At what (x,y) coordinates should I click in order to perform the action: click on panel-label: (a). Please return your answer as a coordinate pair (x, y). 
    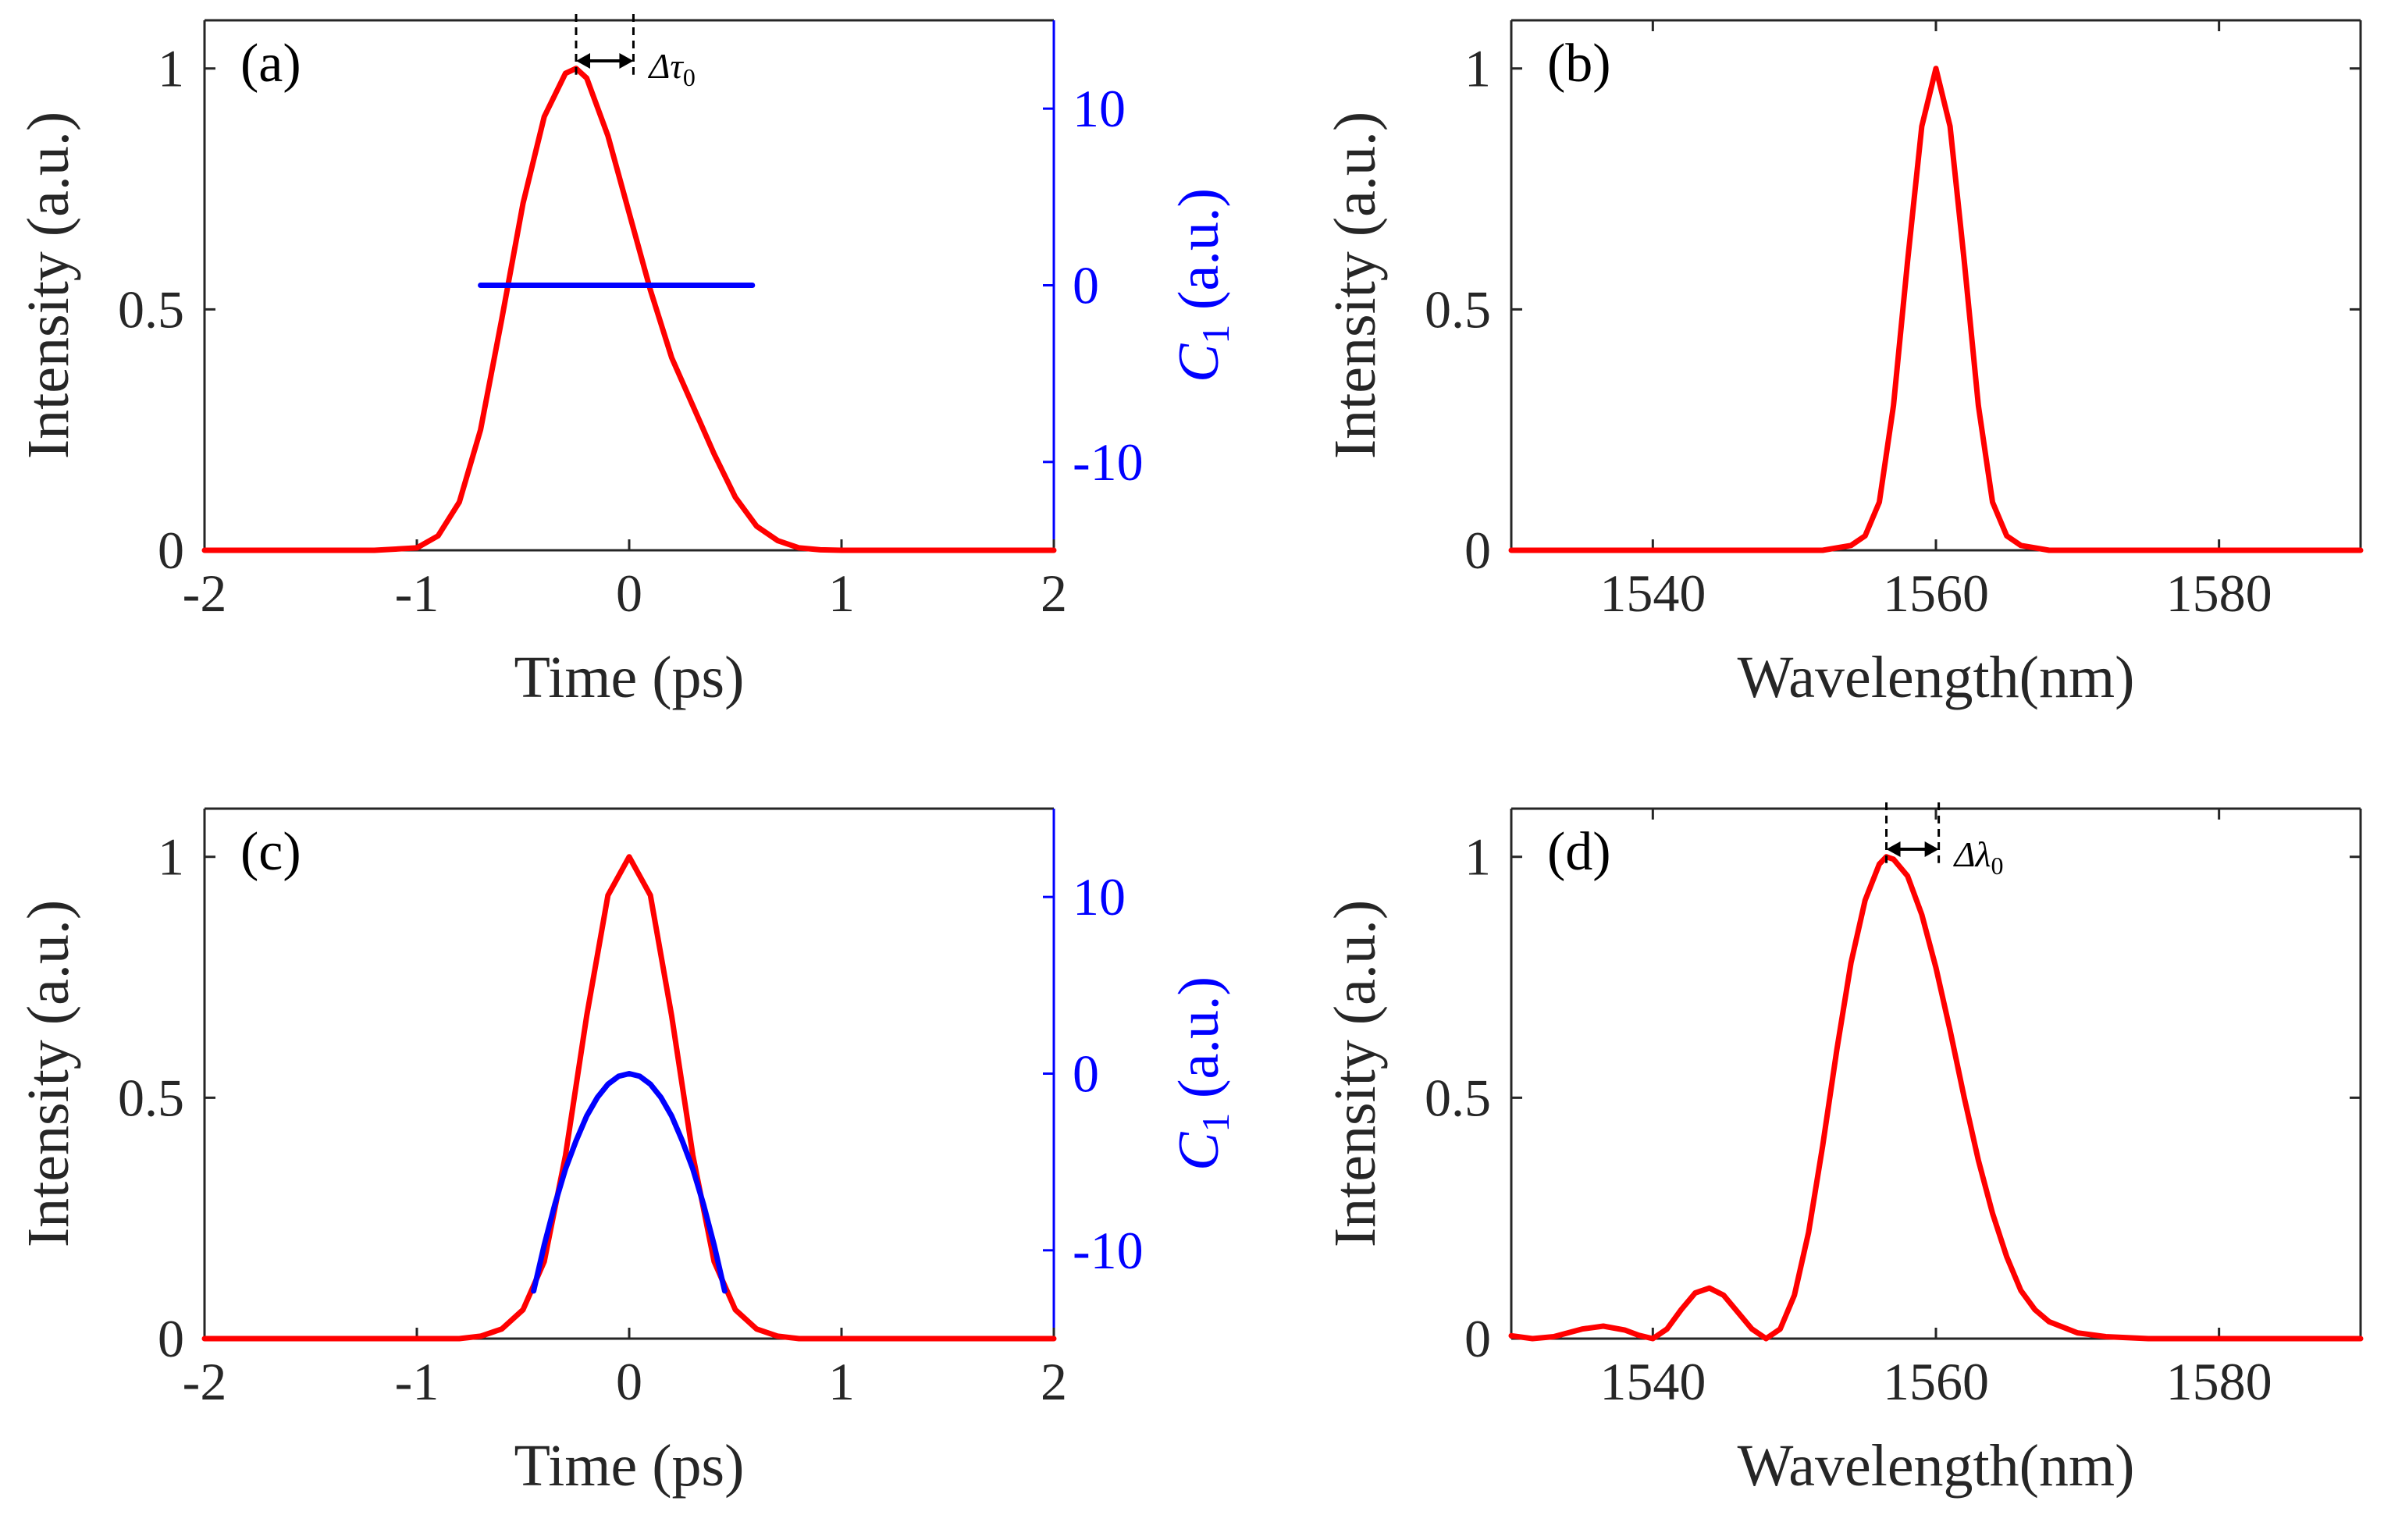
    Looking at the image, I should click on (270, 64).